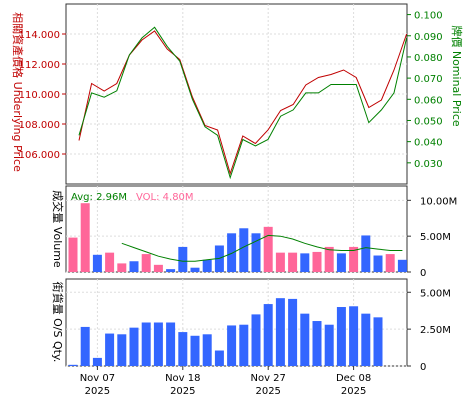  Describe the element at coordinates (182, 378) in the screenshot. I see `x-tick-label-date: Nov 18` at that location.